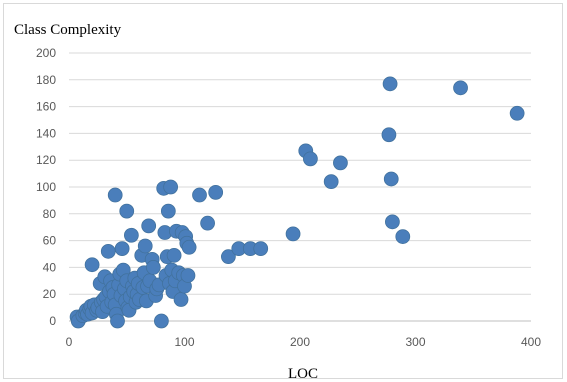  What do you see at coordinates (50, 294) in the screenshot?
I see `y-tick-label: 20` at bounding box center [50, 294].